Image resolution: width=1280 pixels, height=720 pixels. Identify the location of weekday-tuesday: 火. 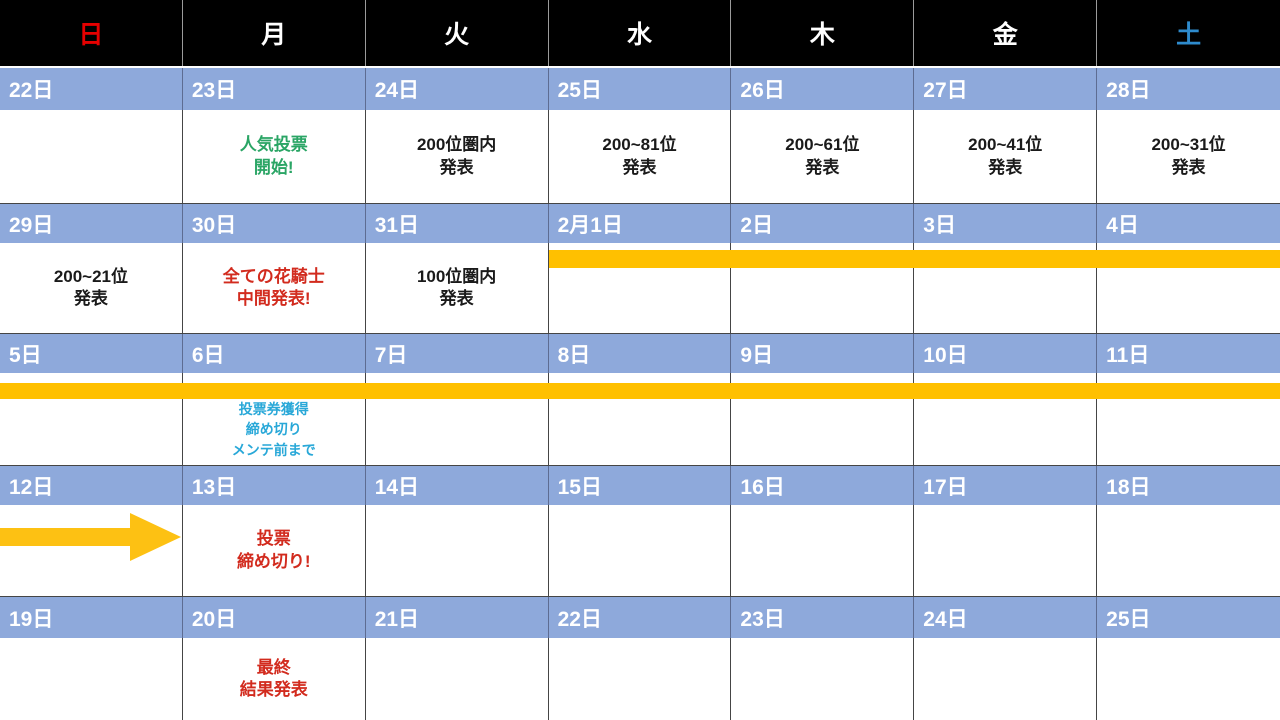
(457, 33).